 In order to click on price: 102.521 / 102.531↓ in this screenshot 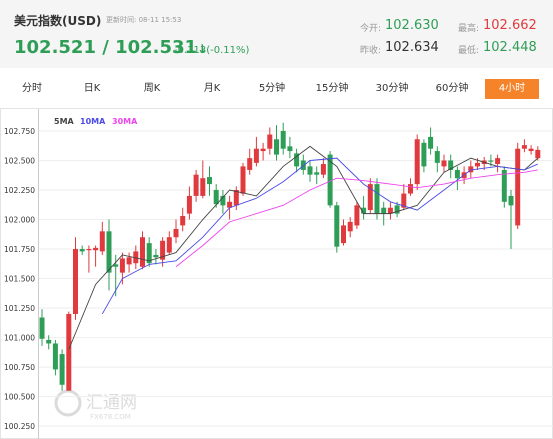, I will do `click(110, 47)`.